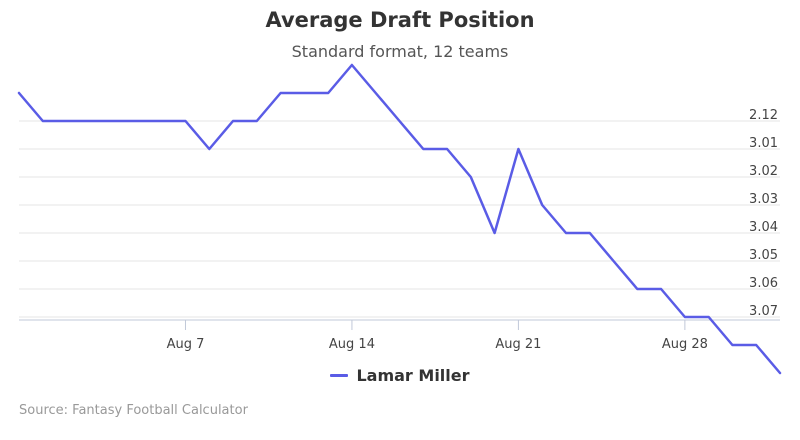  I want to click on y-tick-label: 3.01, so click(763, 143).